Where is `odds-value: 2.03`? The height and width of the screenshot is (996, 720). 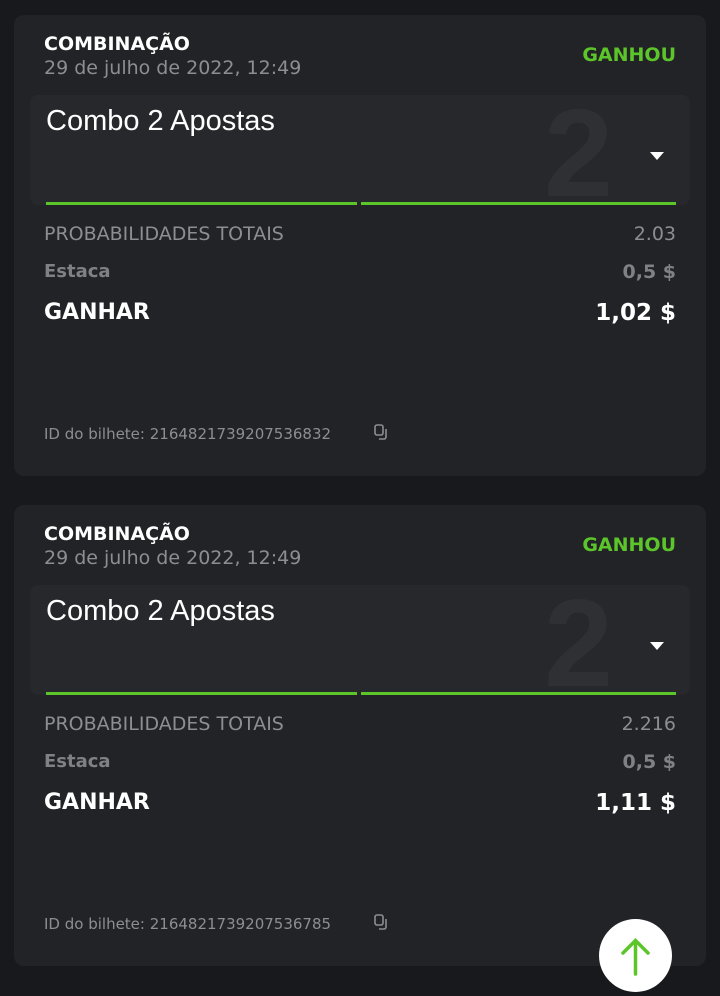
odds-value: 2.03 is located at coordinates (654, 234).